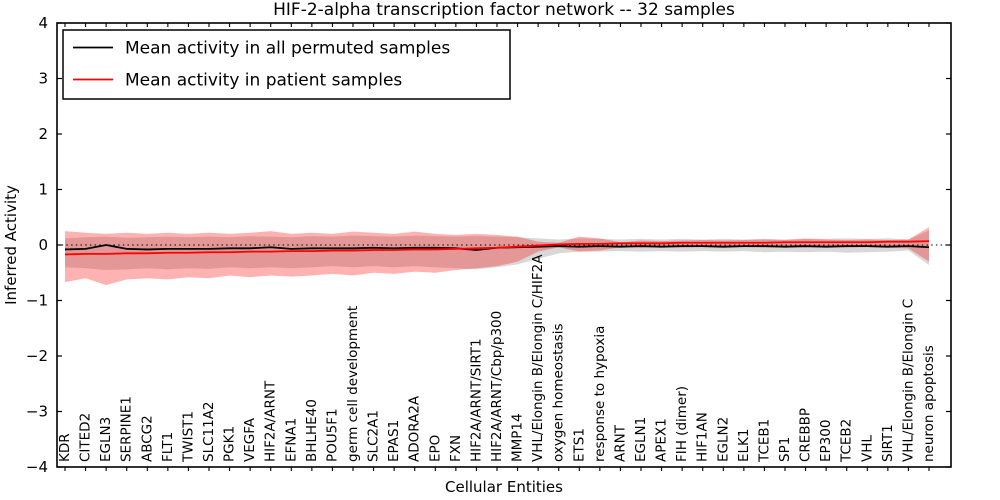 This screenshot has height=500, width=1000. What do you see at coordinates (353, 384) in the screenshot?
I see `x-tick-label: germ cell development` at bounding box center [353, 384].